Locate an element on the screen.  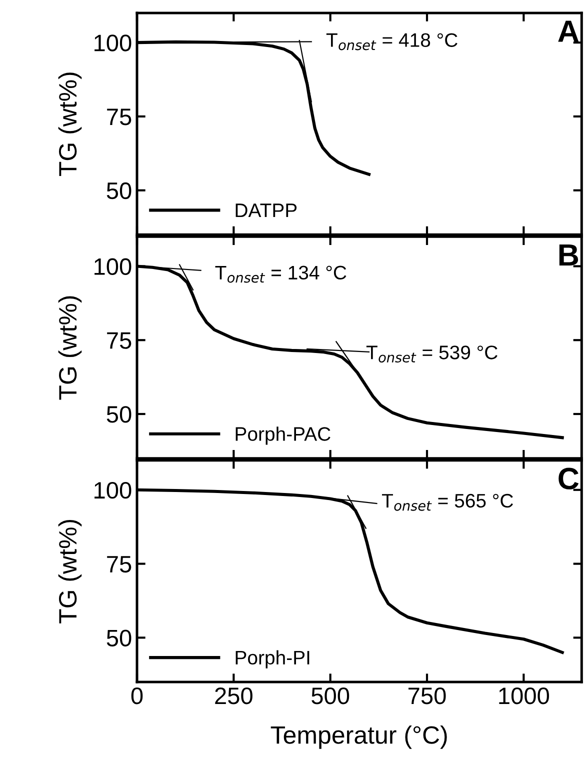
x-tick-label: 500 is located at coordinates (331, 695).